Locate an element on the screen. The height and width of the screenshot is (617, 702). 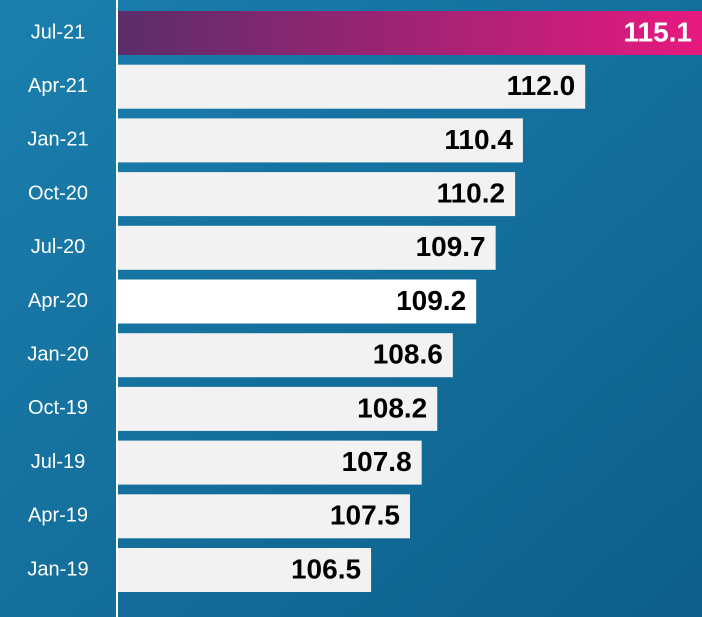
value-label: 109.7 is located at coordinates (451, 246).